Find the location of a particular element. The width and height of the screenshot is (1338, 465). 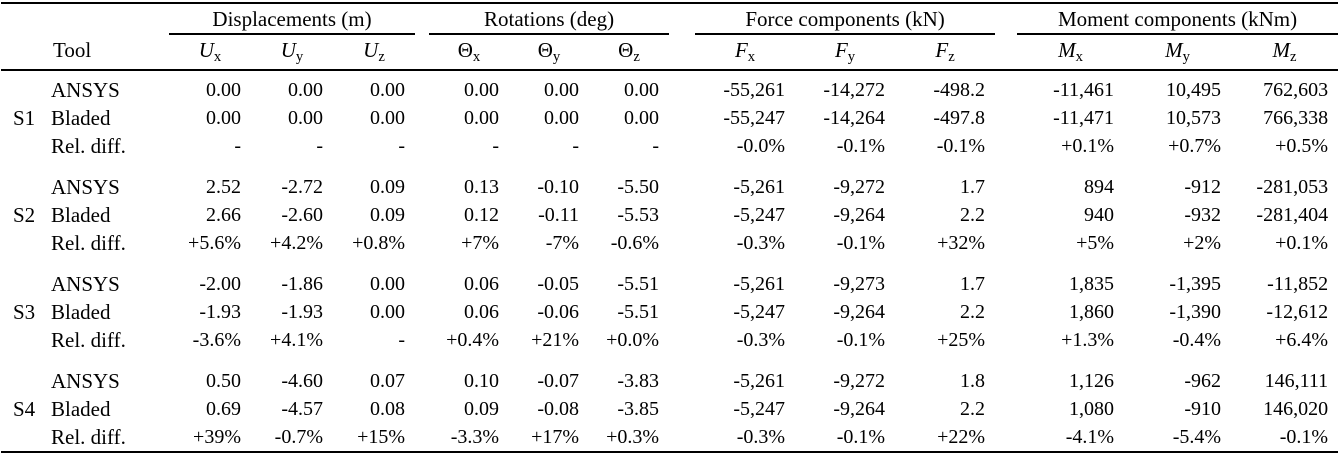

cell-value: -5.50 is located at coordinates (638, 186).